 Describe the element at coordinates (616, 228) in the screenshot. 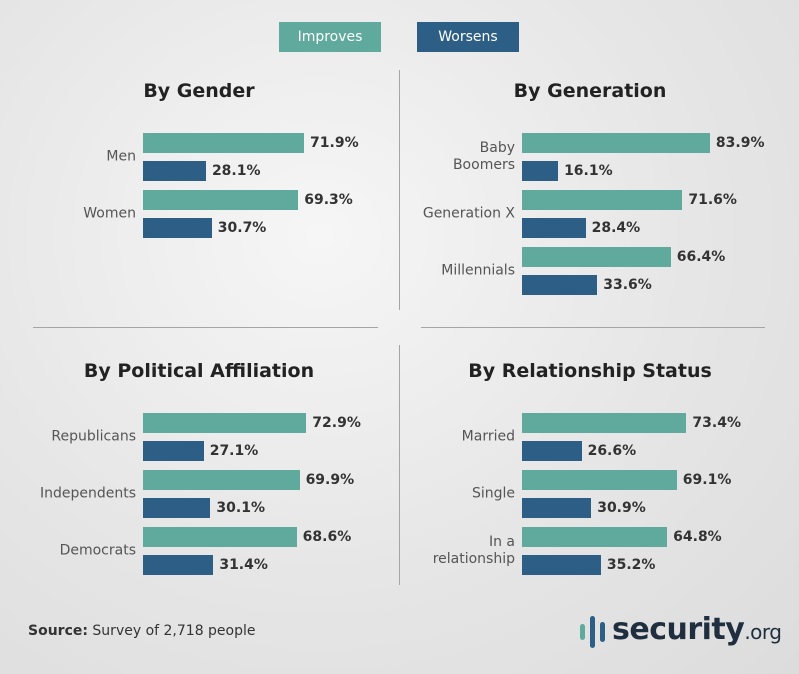

I see `value-label: 28.4%` at that location.